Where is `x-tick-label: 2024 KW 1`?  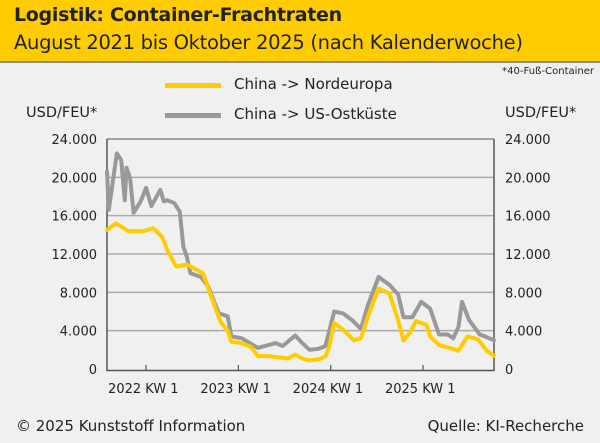
x-tick-label: 2024 KW 1 is located at coordinates (328, 389).